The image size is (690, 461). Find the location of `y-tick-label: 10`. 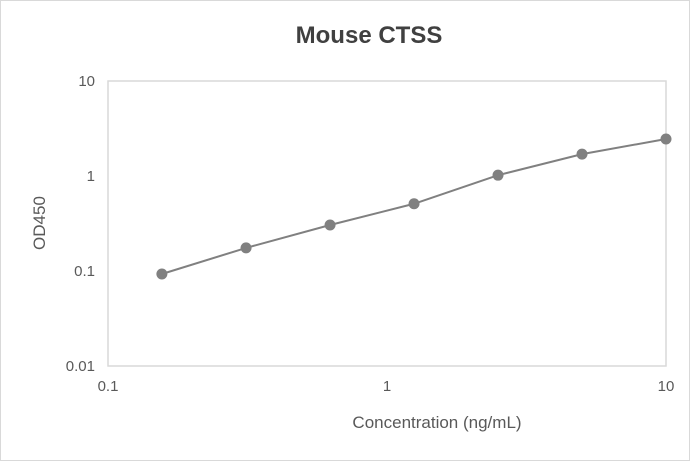

y-tick-label: 10 is located at coordinates (86, 81).